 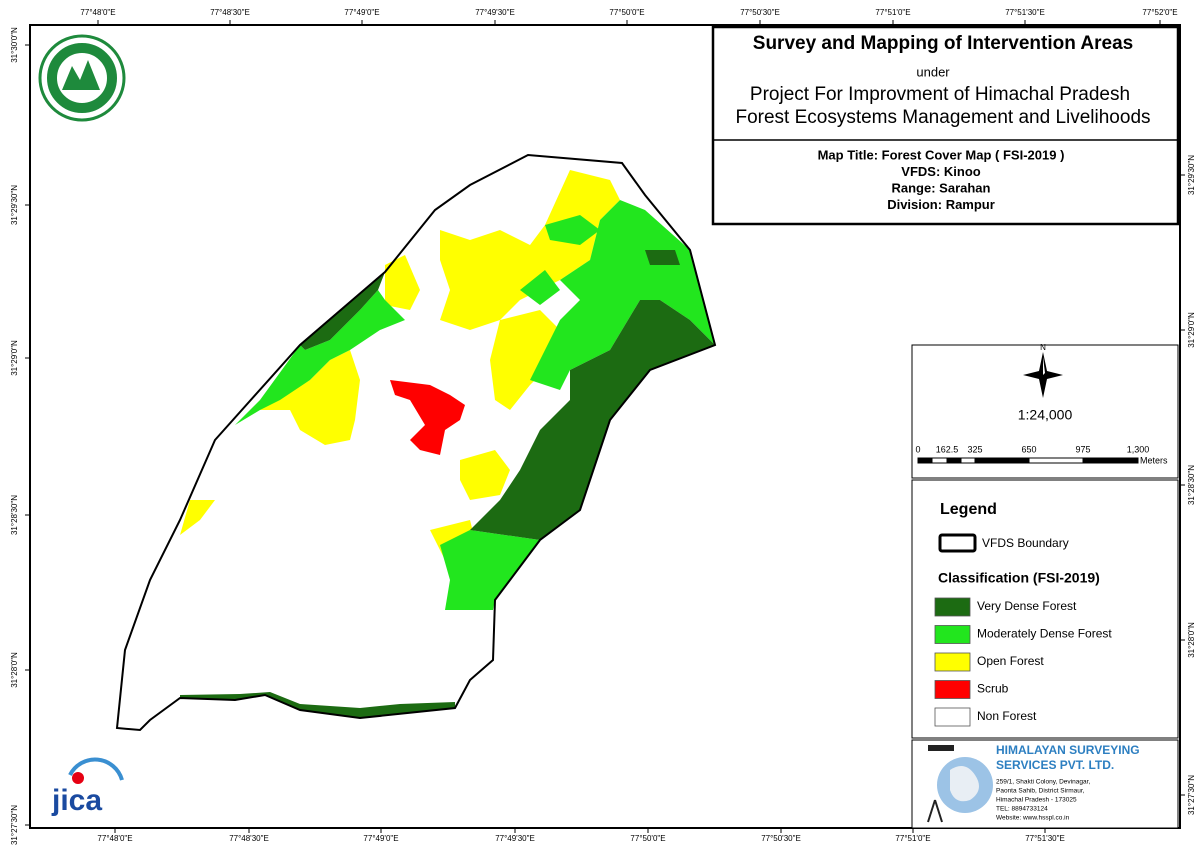 What do you see at coordinates (1010, 661) in the screenshot?
I see `legend-label: Open Forest` at bounding box center [1010, 661].